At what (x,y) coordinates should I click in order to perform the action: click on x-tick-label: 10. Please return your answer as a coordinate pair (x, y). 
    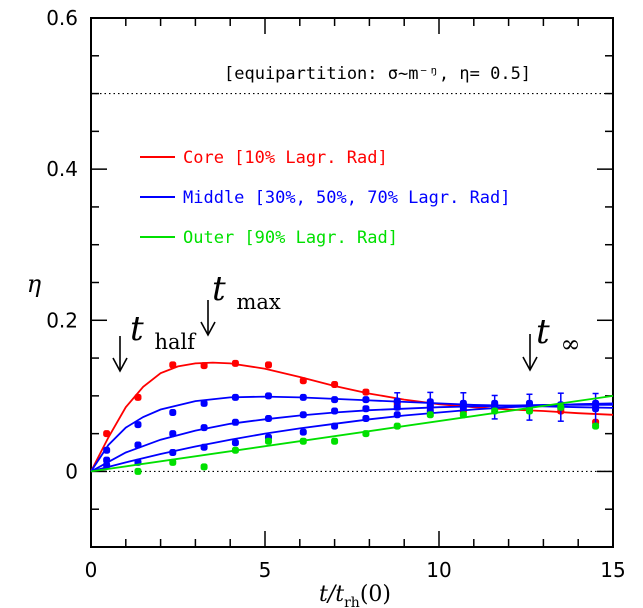
    Looking at the image, I should click on (438, 570).